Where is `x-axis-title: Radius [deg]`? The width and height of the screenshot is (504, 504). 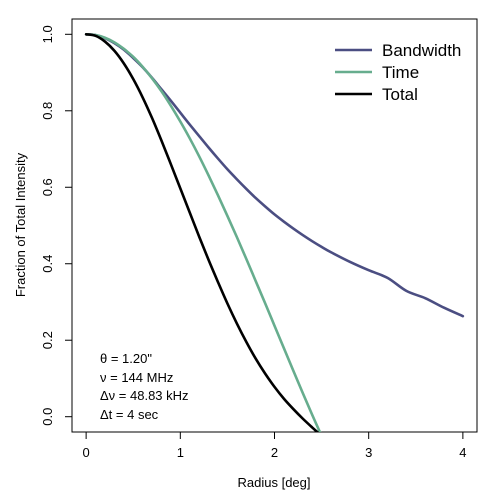
x-axis-title: Radius [deg] is located at coordinates (274, 482).